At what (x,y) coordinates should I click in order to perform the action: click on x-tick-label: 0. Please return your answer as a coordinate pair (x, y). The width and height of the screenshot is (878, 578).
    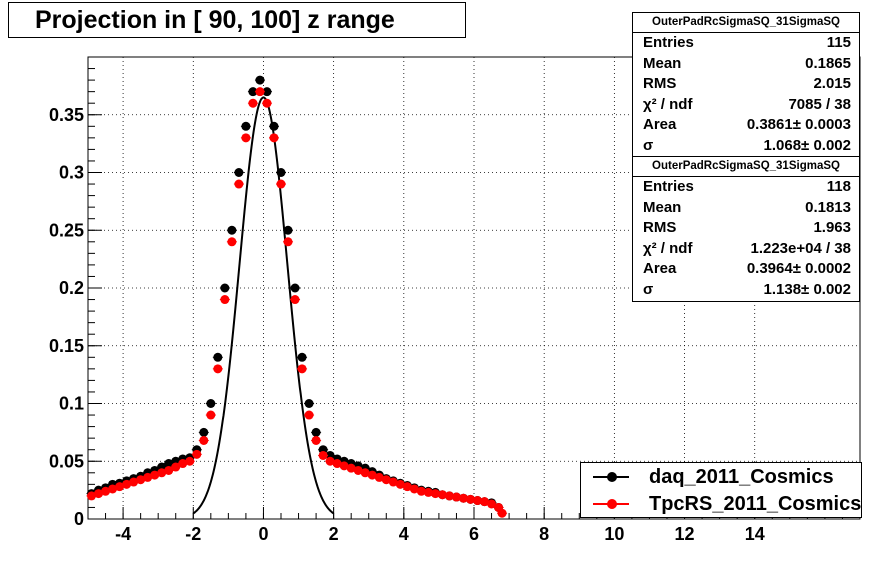
    Looking at the image, I should click on (263, 534).